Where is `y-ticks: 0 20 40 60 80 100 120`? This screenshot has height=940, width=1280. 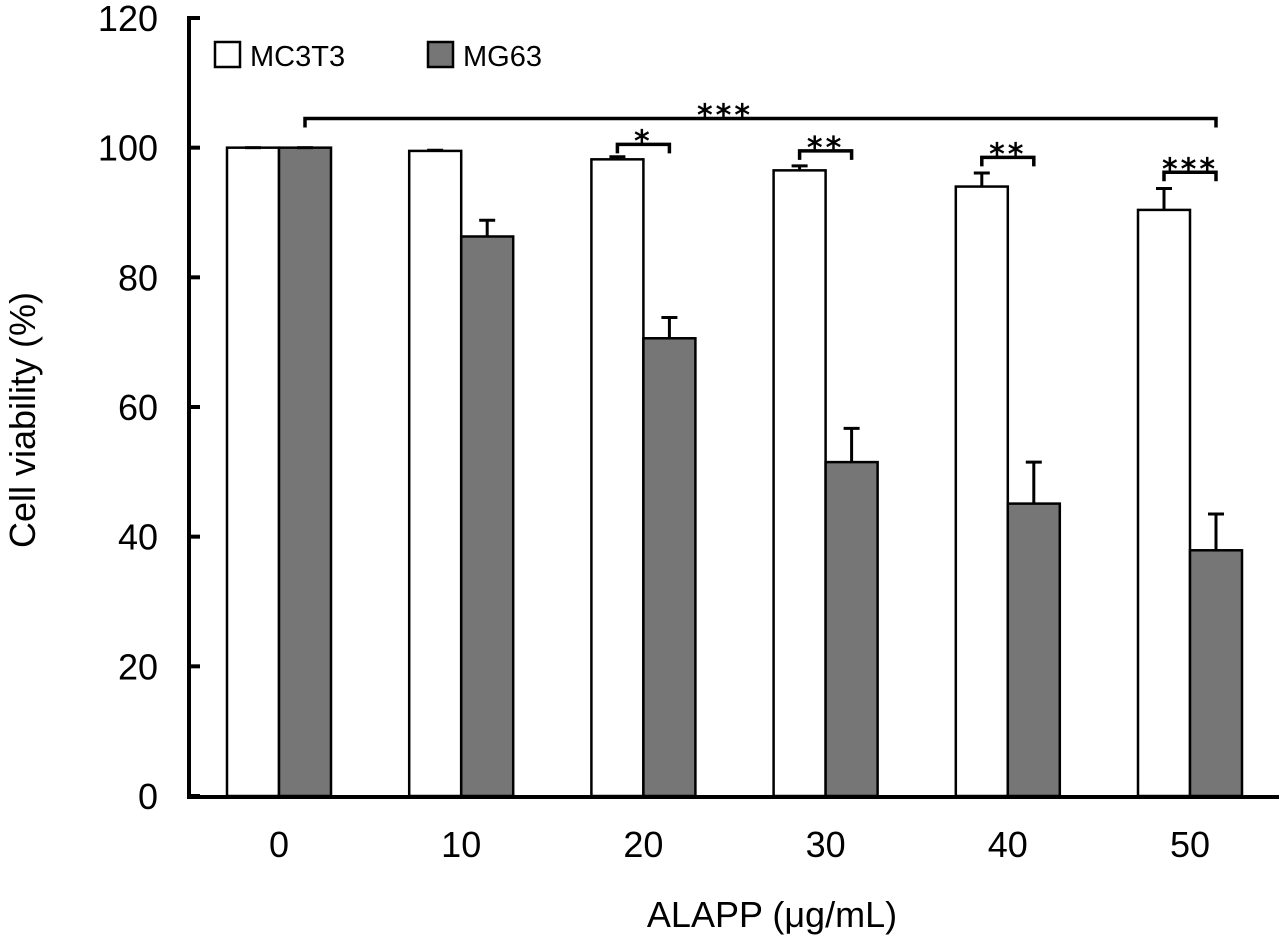 y-ticks: 0 20 40 60 80 100 120 is located at coordinates (149, 408).